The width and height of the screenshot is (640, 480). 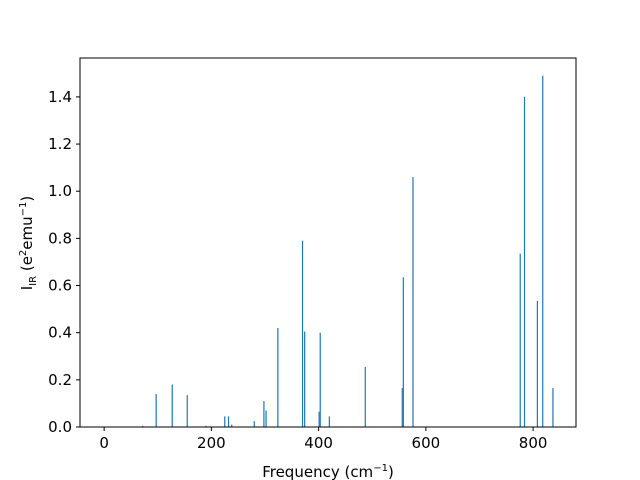 I want to click on y-axis-title-sub: IR, so click(x=33, y=281).